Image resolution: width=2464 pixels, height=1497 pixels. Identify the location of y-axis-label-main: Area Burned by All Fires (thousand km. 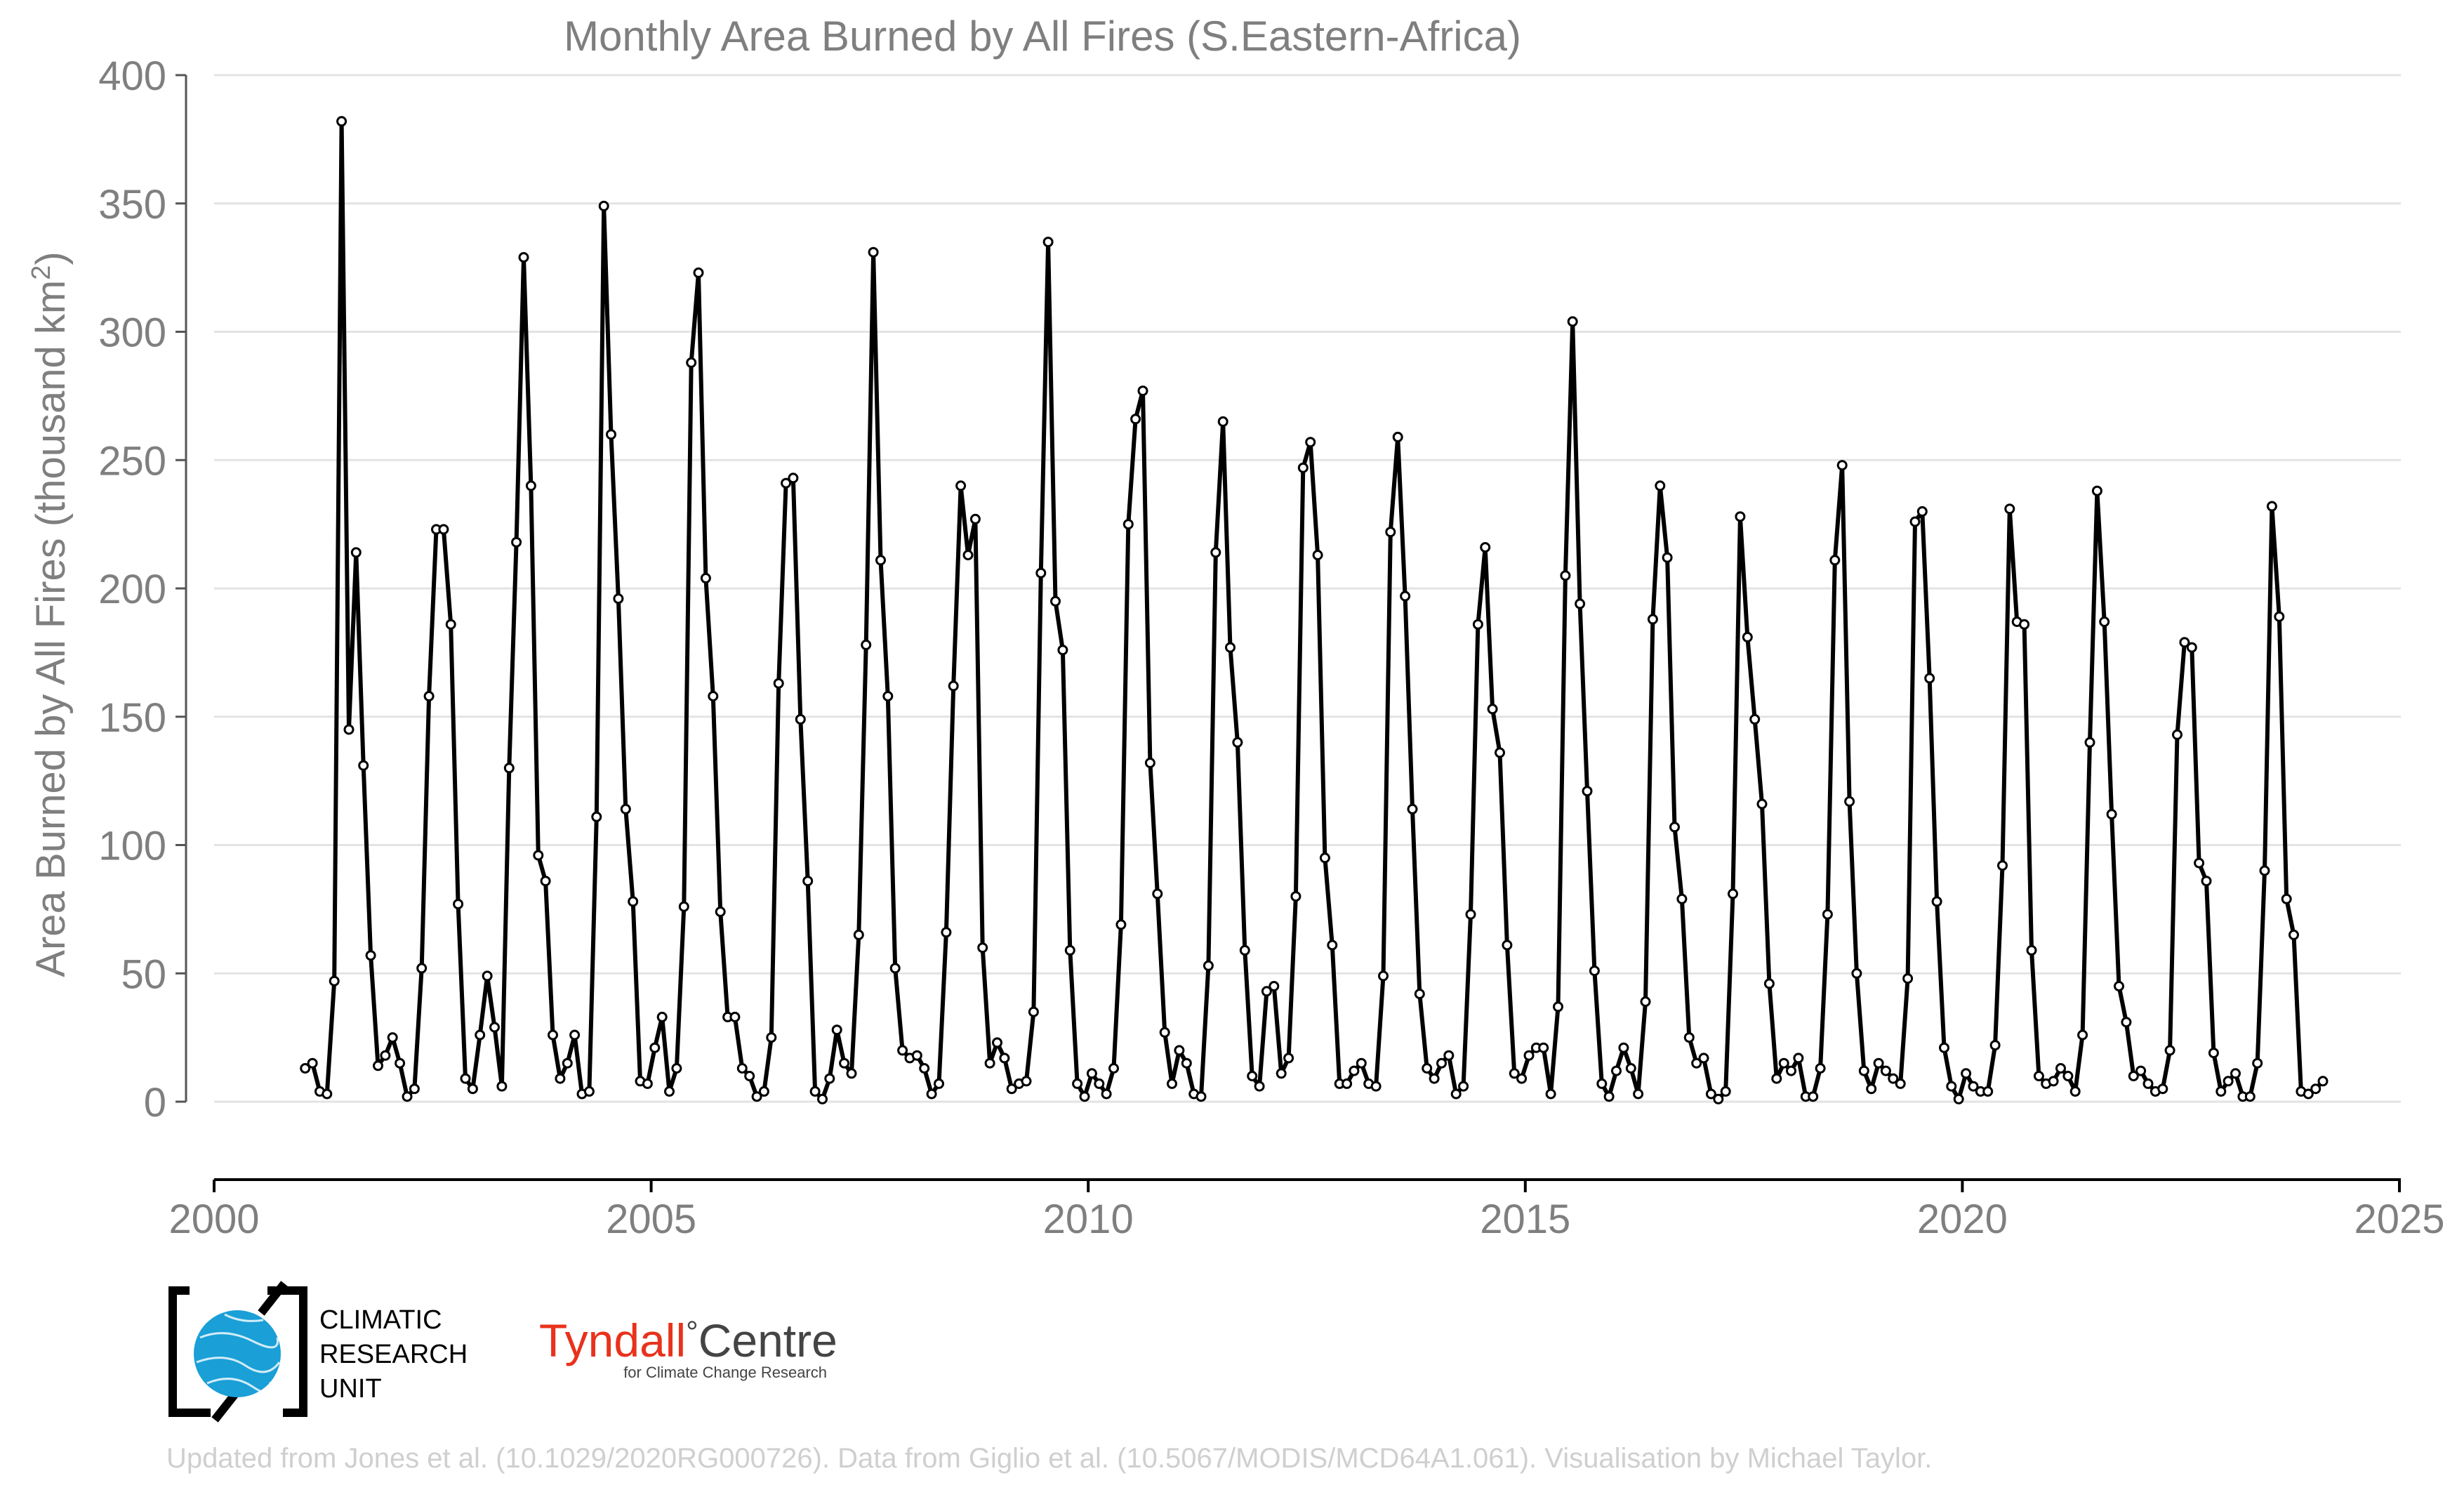
(51, 628).